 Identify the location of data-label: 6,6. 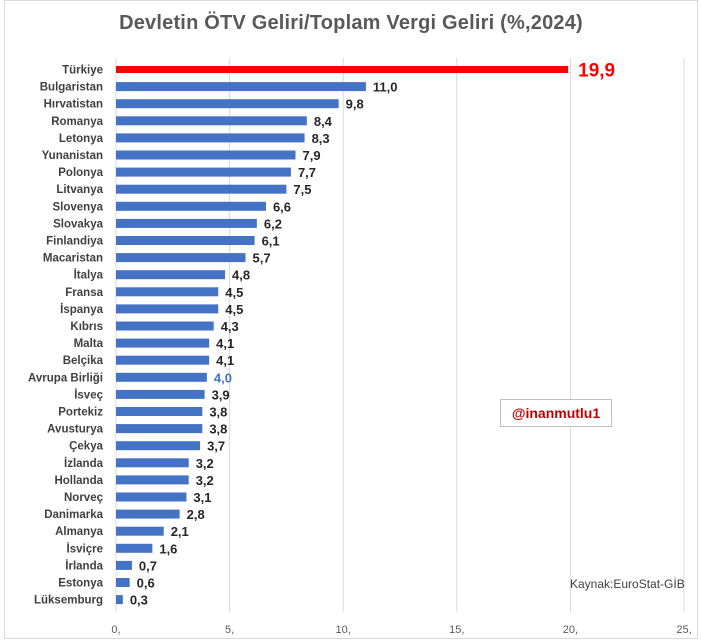
(282, 206).